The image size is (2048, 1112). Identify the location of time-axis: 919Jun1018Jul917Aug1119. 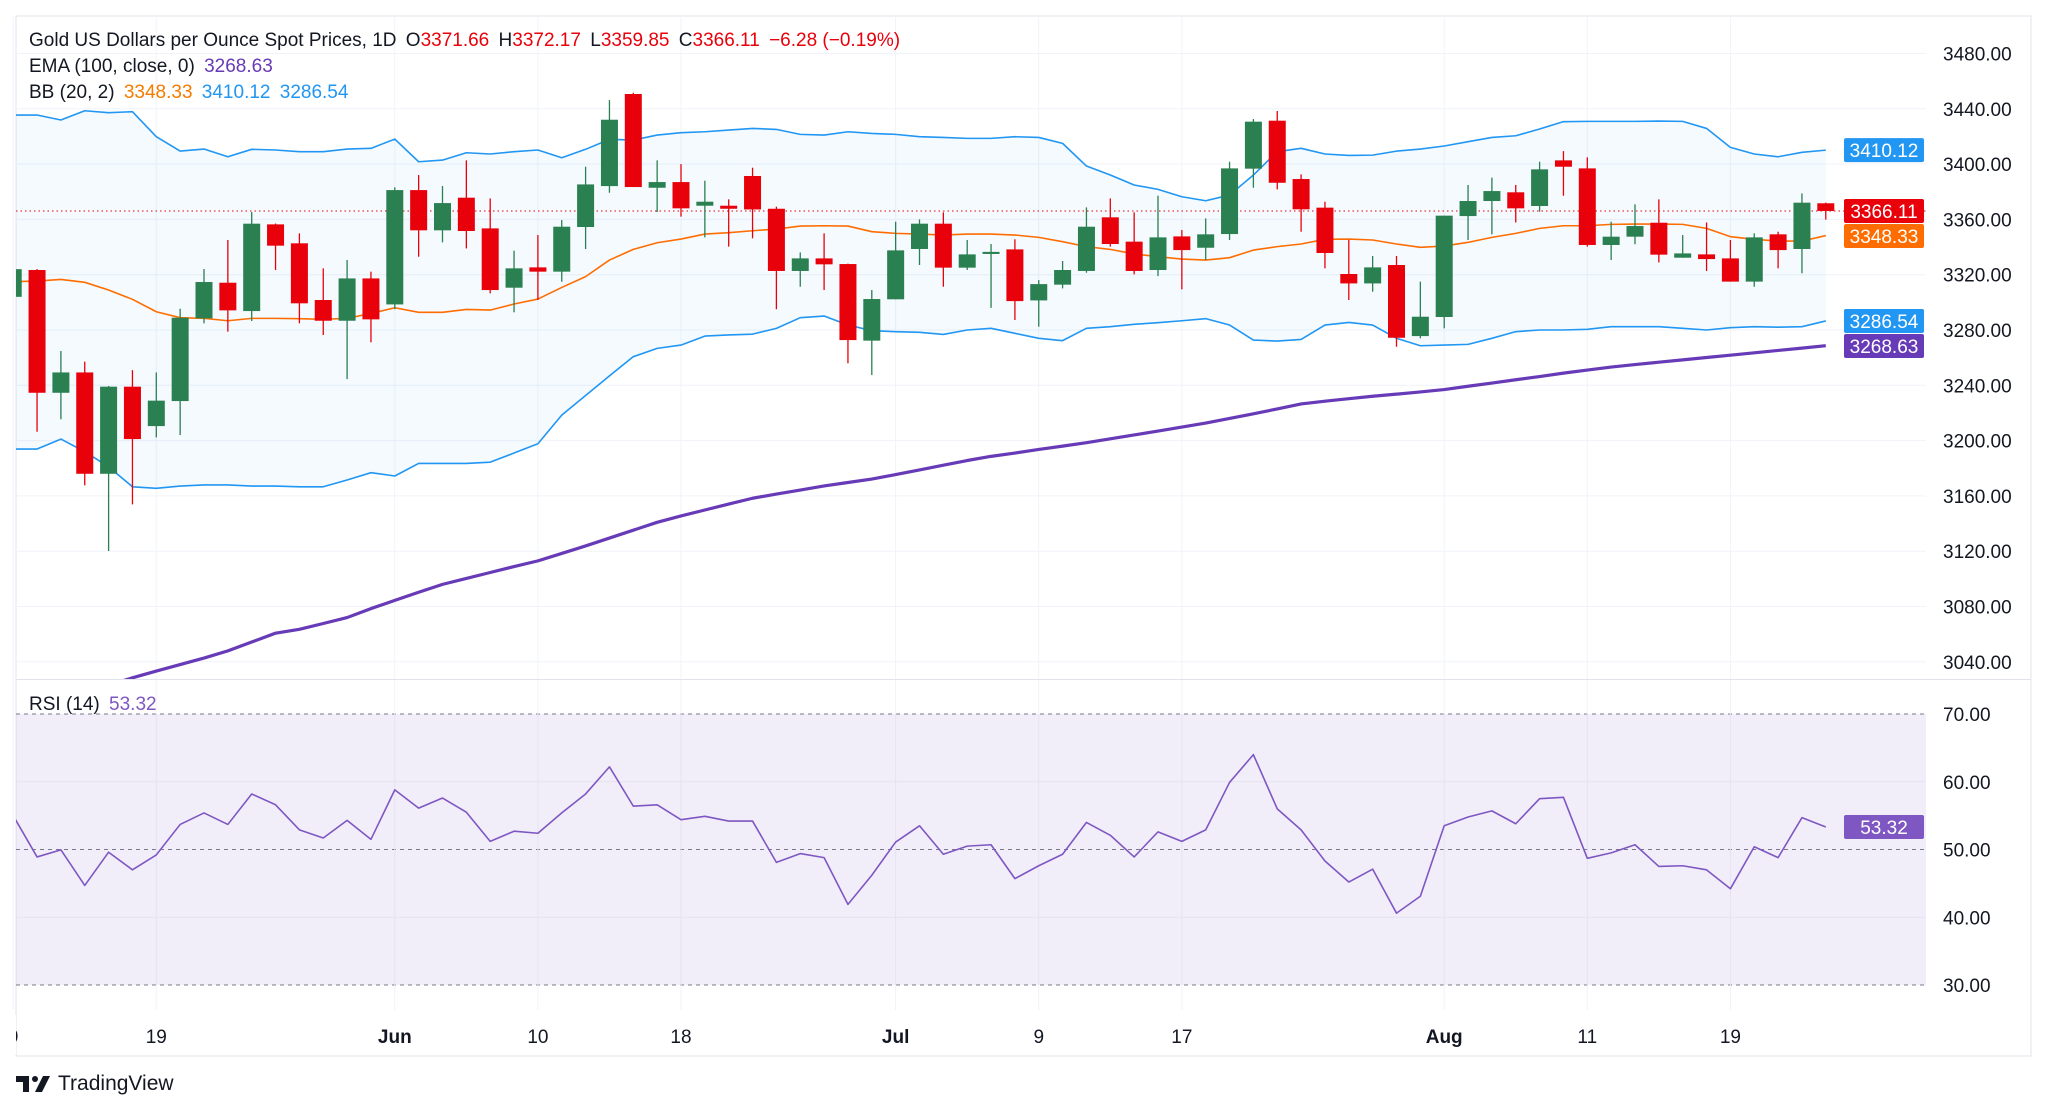
(870, 1035).